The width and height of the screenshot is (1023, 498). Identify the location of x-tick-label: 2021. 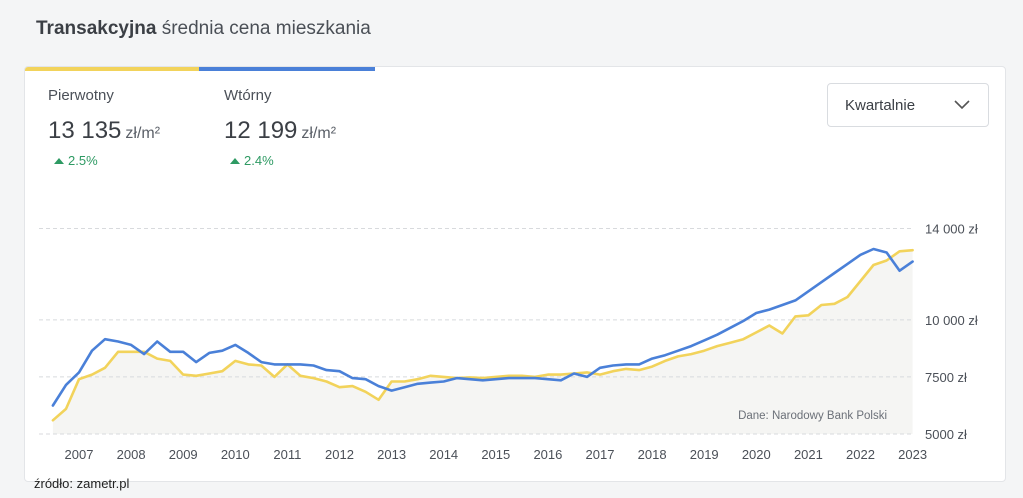
(808, 454).